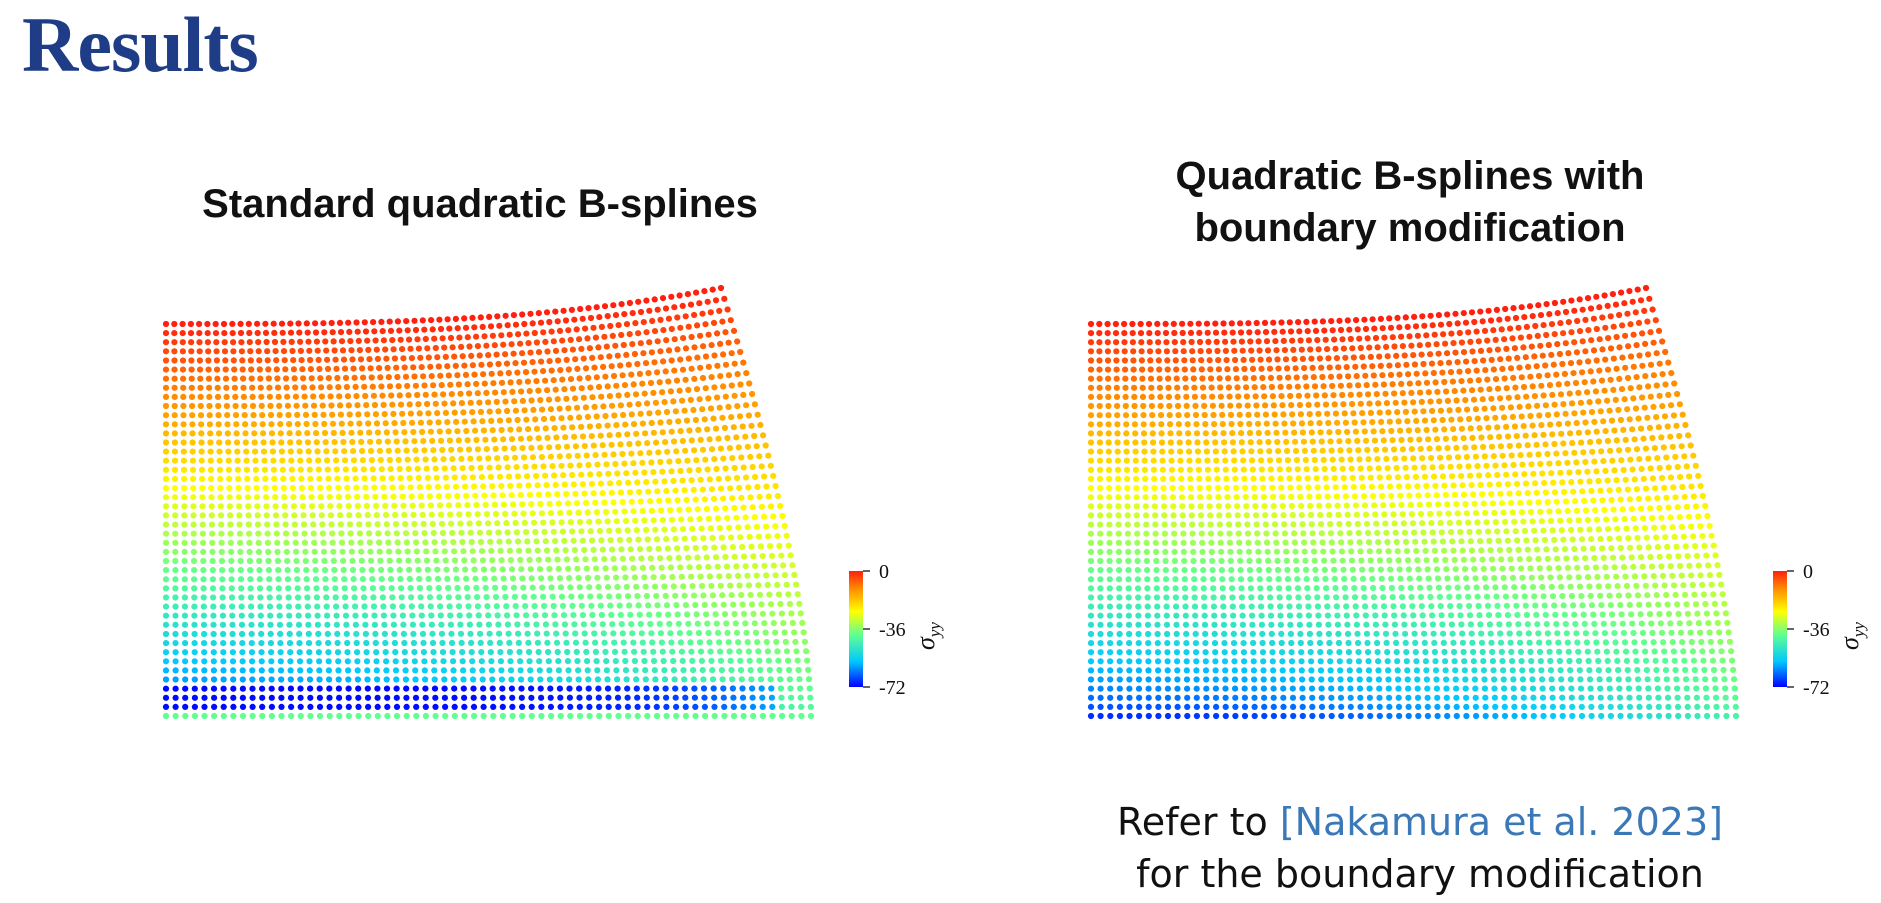 The height and width of the screenshot is (903, 1881). Describe the element at coordinates (1780, 629) in the screenshot. I see `colorbar-right-gradient` at that location.